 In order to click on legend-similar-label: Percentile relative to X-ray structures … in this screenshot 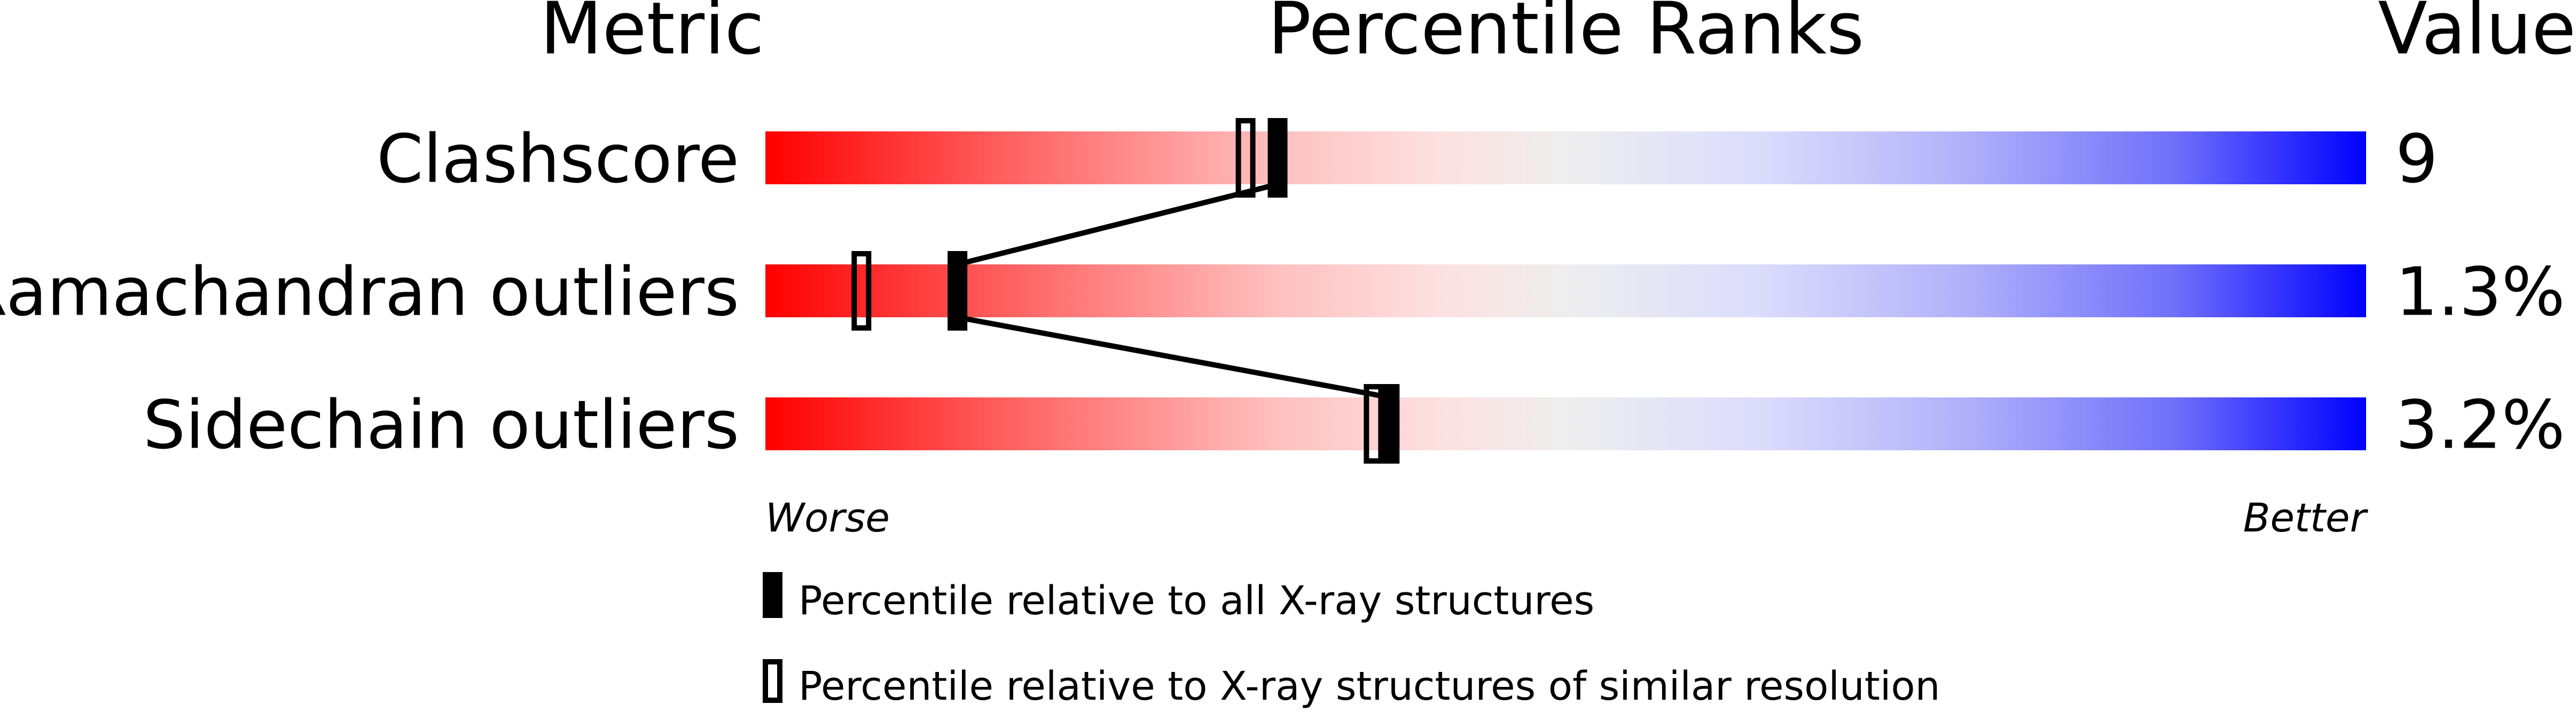, I will do `click(1369, 686)`.